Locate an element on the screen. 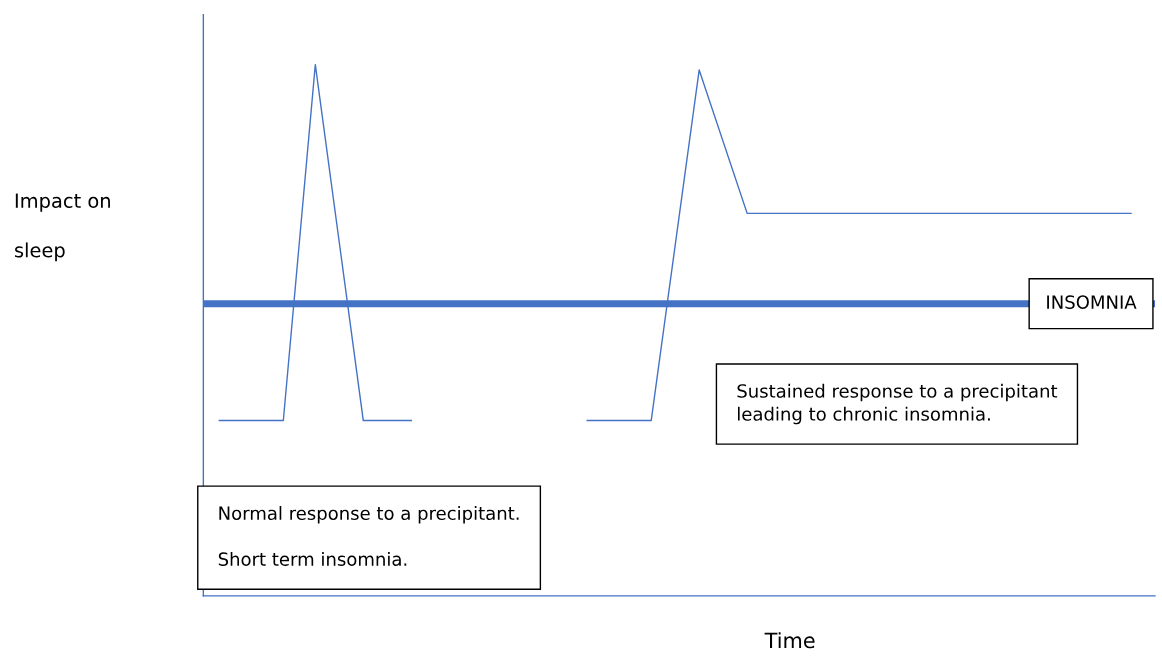 The width and height of the screenshot is (1162, 668). text: Impact on sleep is located at coordinates (62, 227).